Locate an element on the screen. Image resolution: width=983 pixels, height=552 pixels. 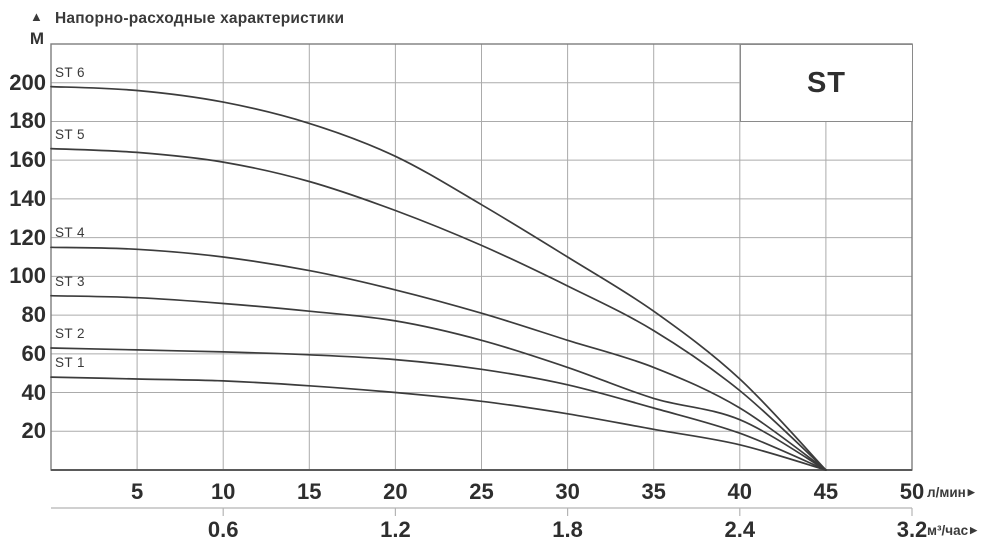
x-secondary-tick-label: 0.6 is located at coordinates (223, 529).